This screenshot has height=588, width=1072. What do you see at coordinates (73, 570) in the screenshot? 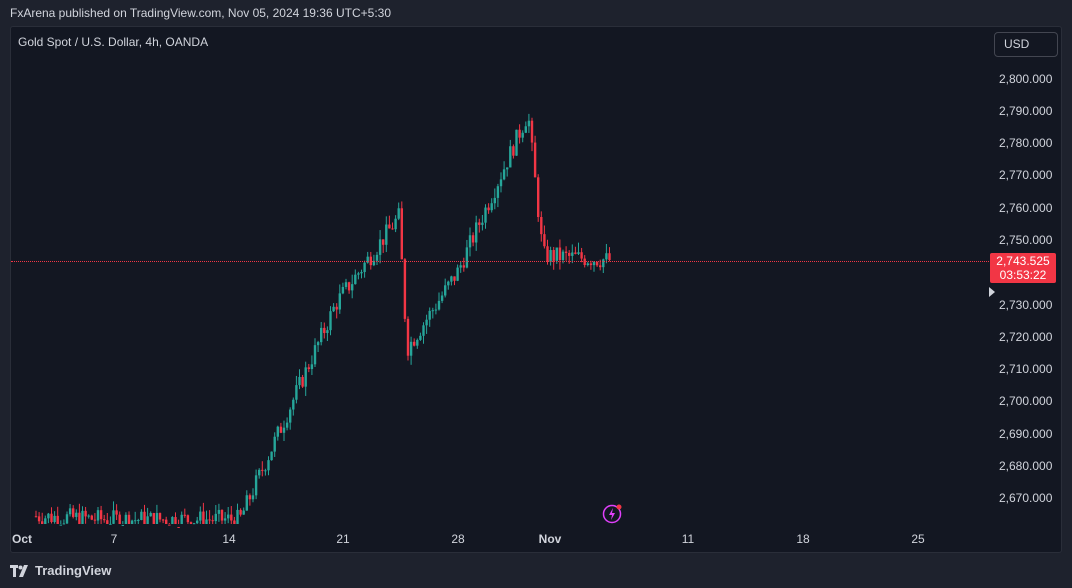
I see `brand-name: TradingView` at bounding box center [73, 570].